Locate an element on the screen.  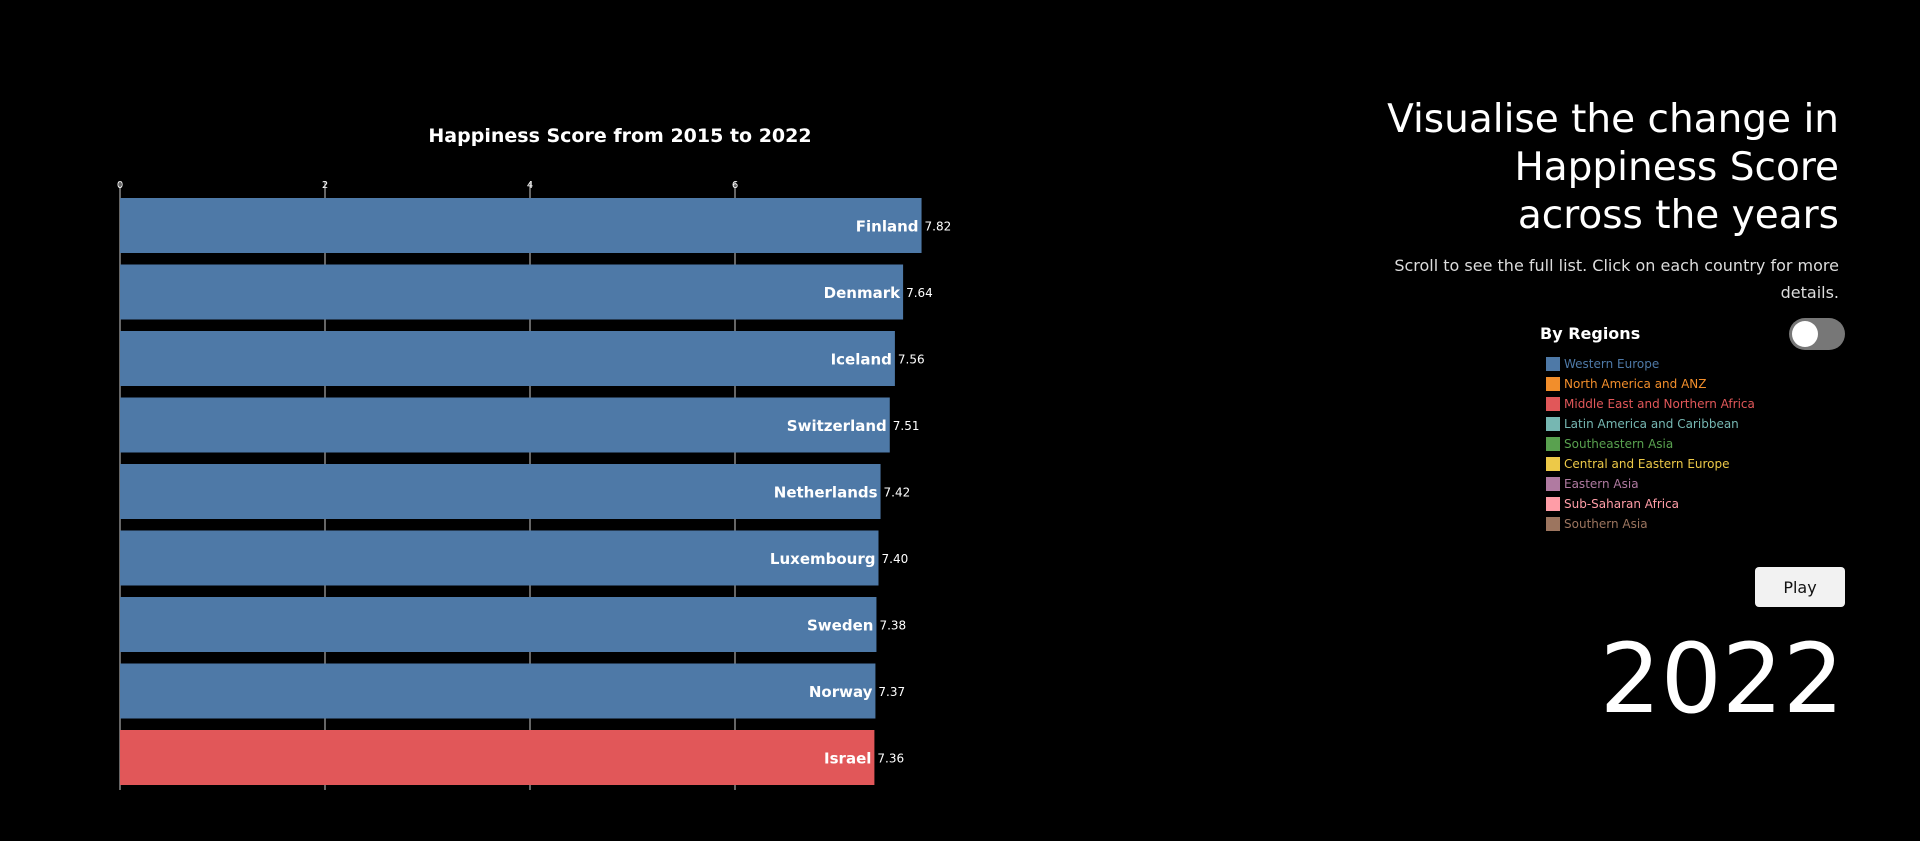
bar-value-label: 7.37 is located at coordinates (891, 692).